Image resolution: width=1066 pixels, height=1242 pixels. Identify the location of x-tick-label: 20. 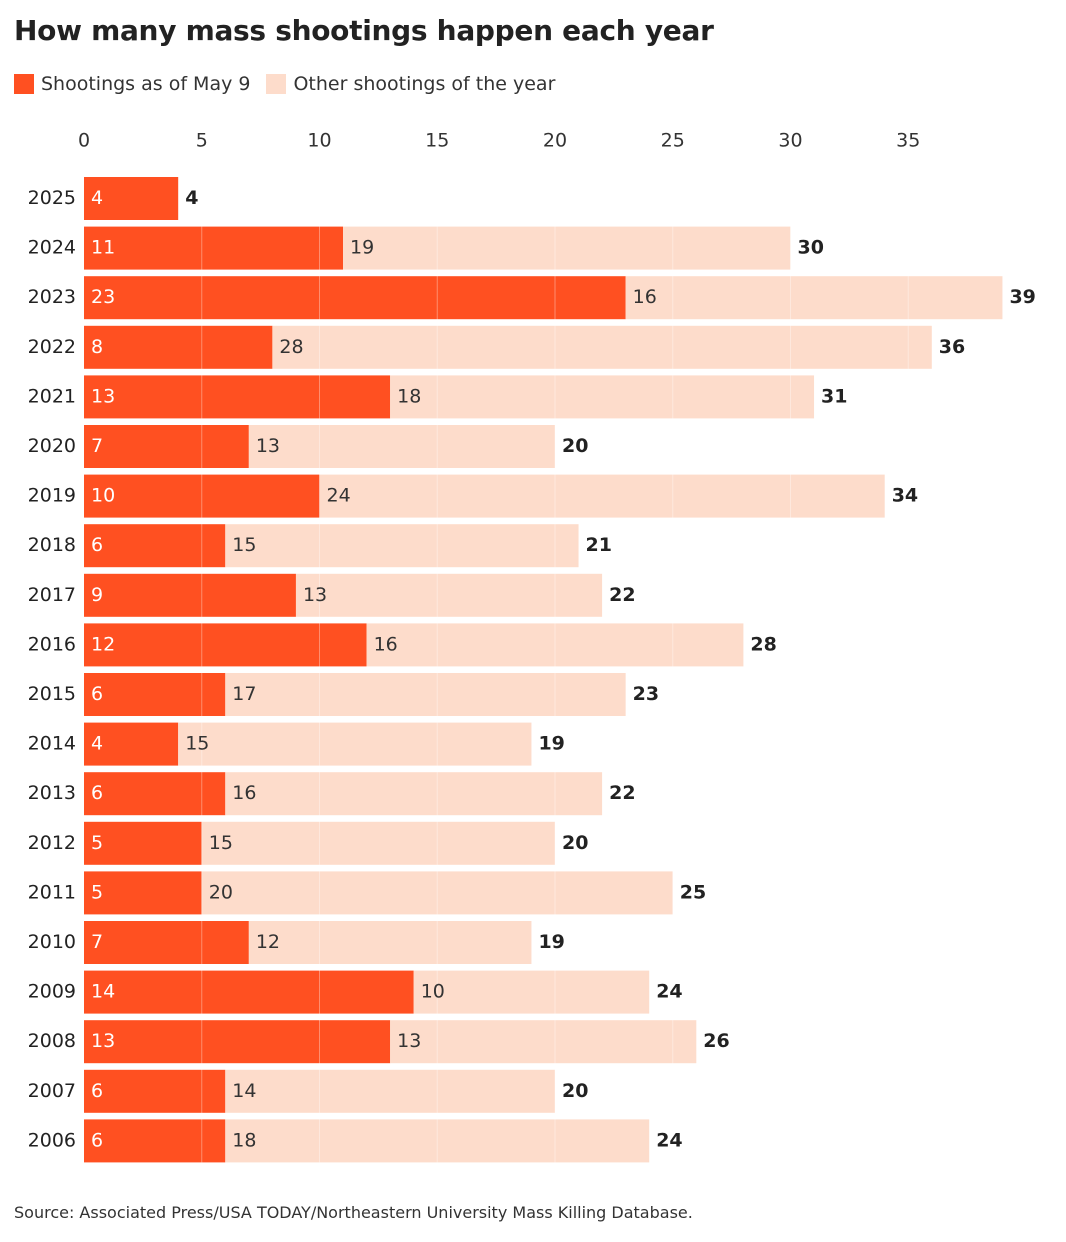
(555, 141).